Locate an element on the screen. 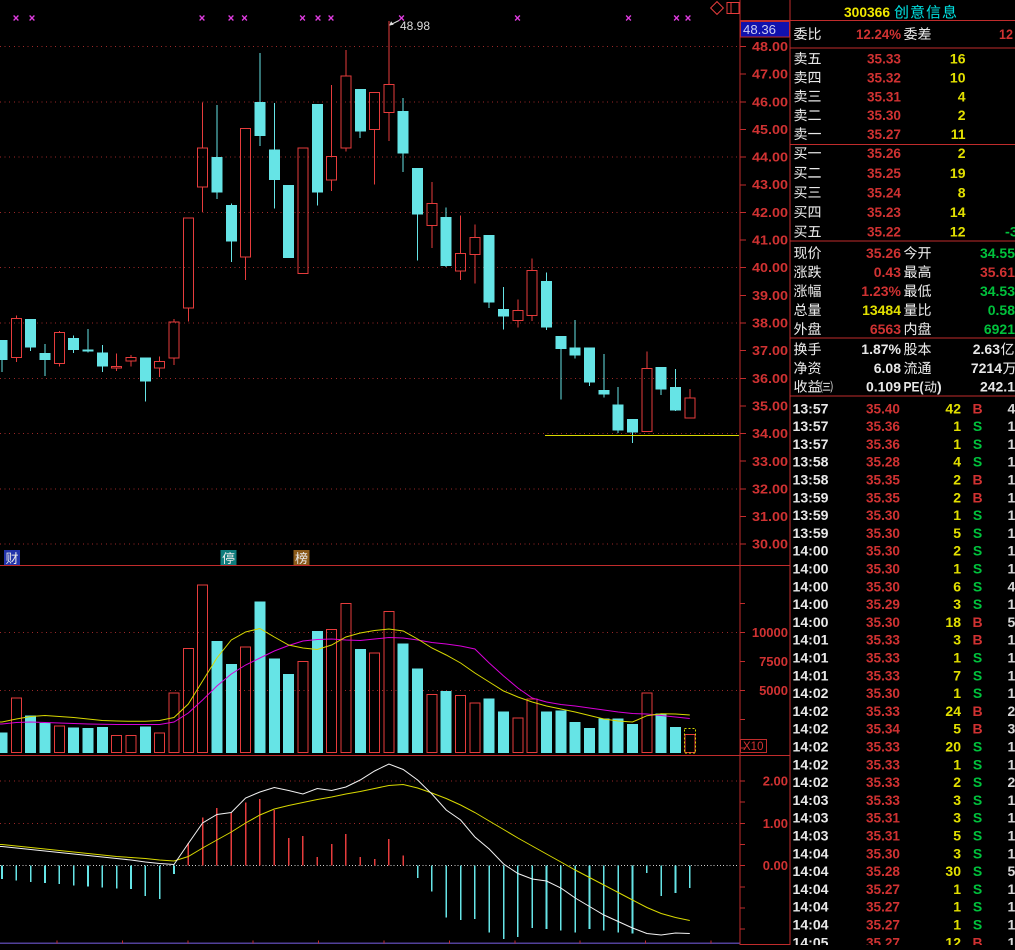 The width and height of the screenshot is (1015, 950). svg-text: 300366 is located at coordinates (867, 12).